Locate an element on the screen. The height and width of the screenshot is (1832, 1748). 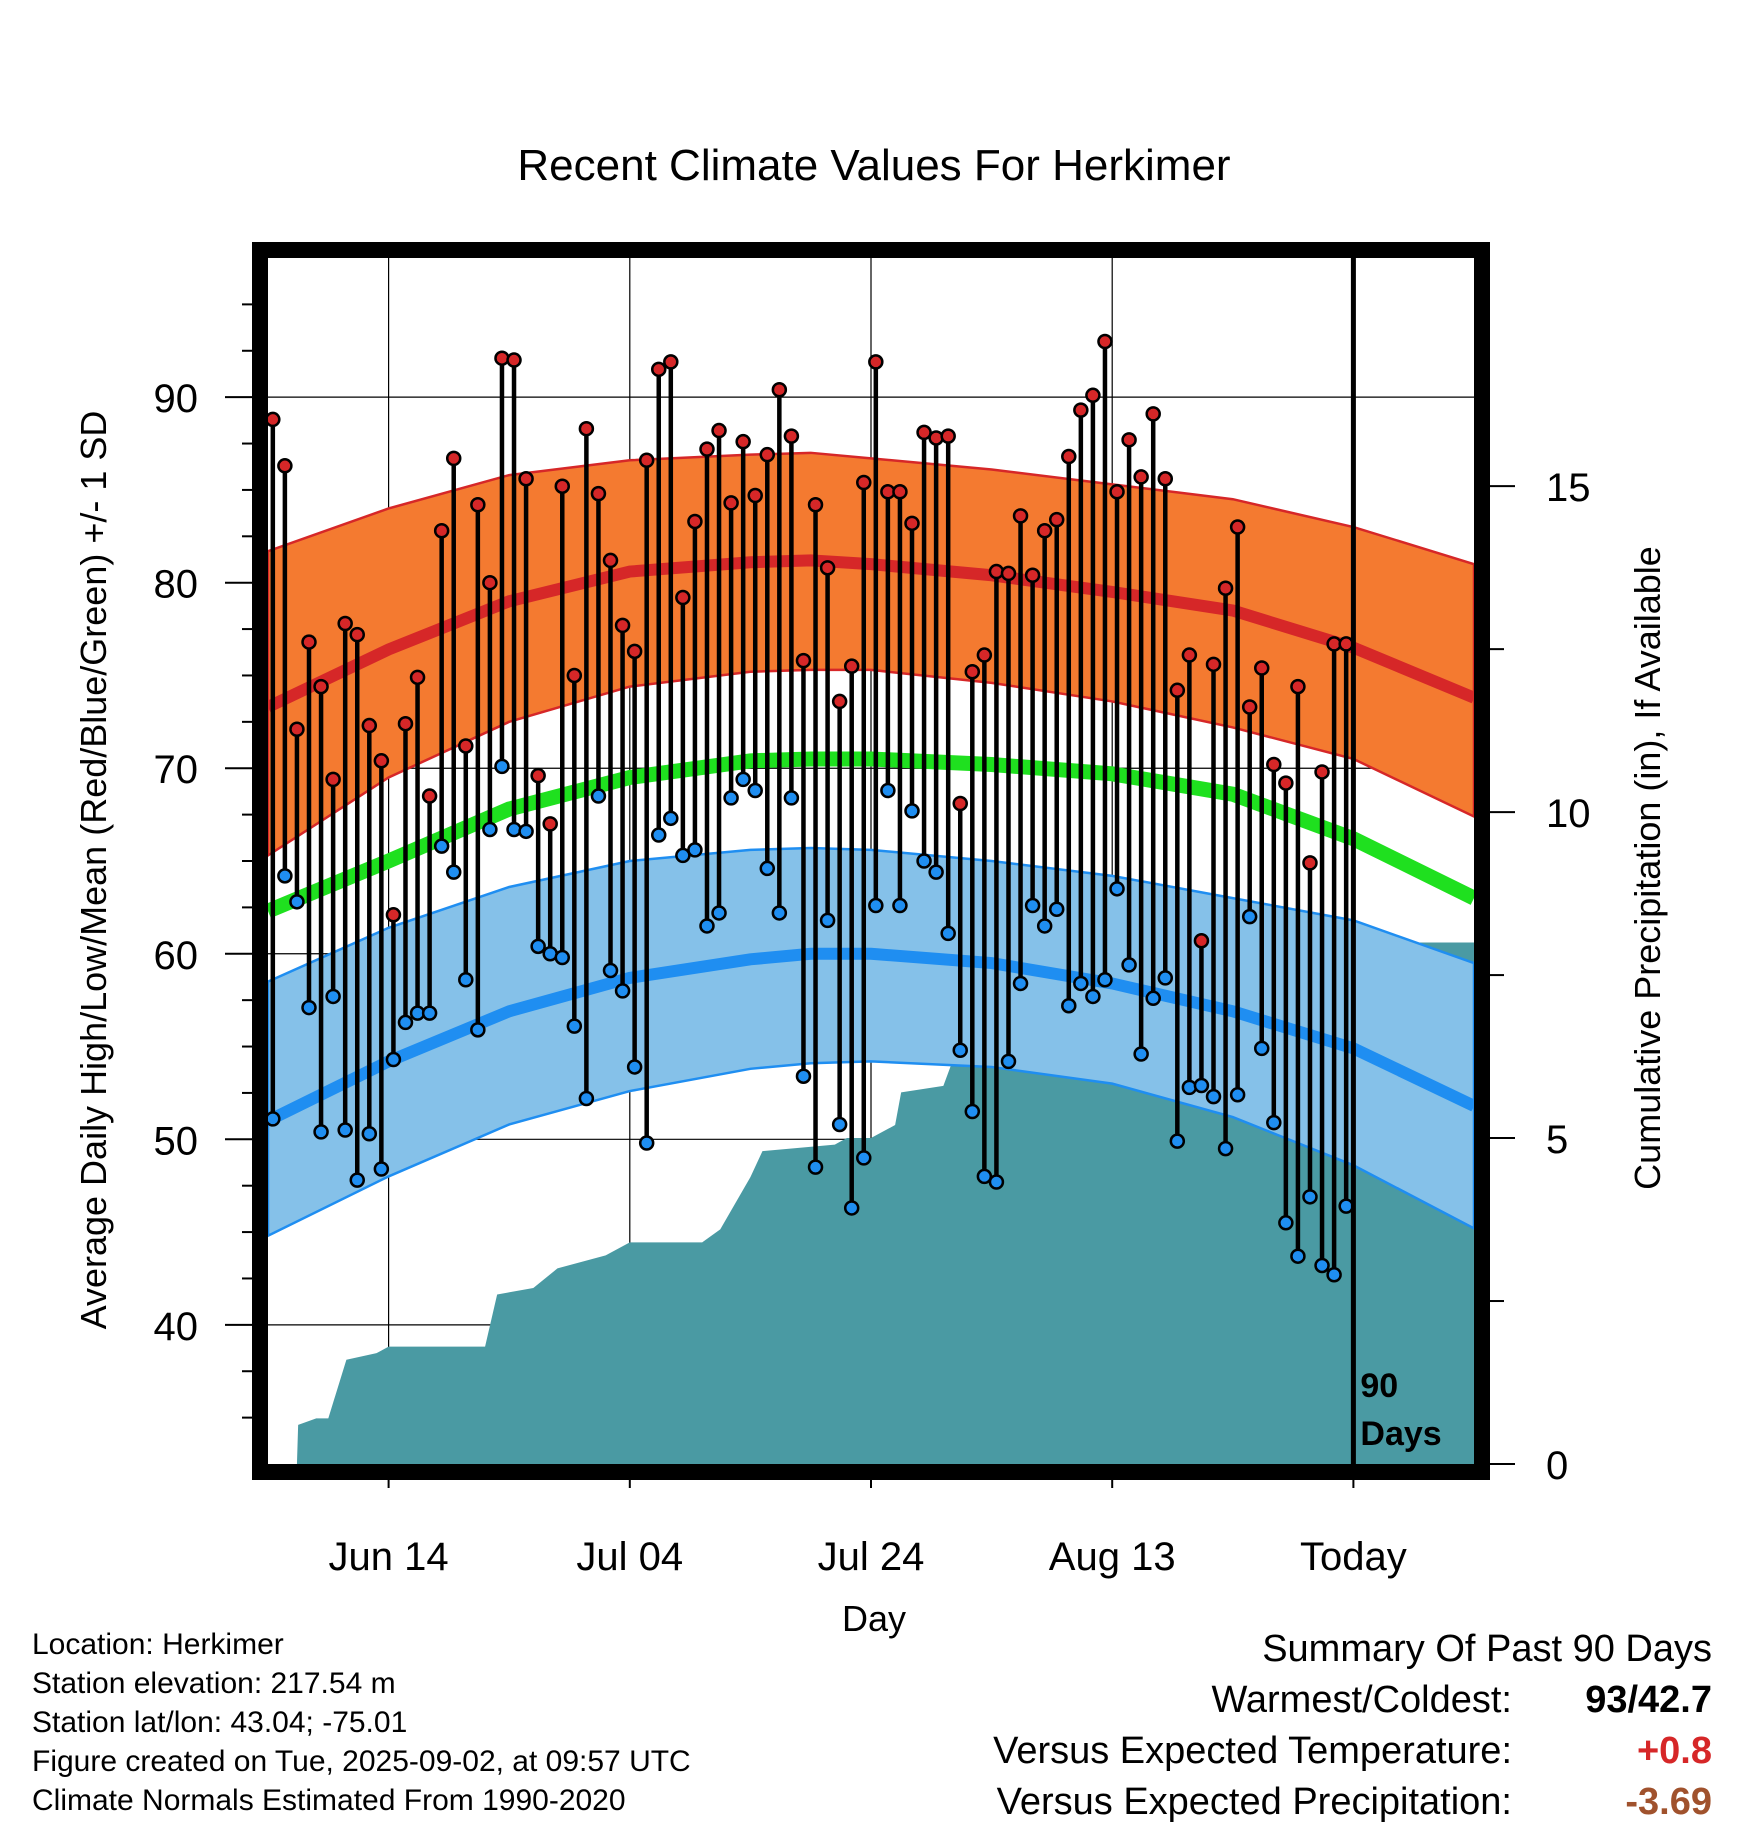
y2-tick-label: 15 is located at coordinates (1568, 488).